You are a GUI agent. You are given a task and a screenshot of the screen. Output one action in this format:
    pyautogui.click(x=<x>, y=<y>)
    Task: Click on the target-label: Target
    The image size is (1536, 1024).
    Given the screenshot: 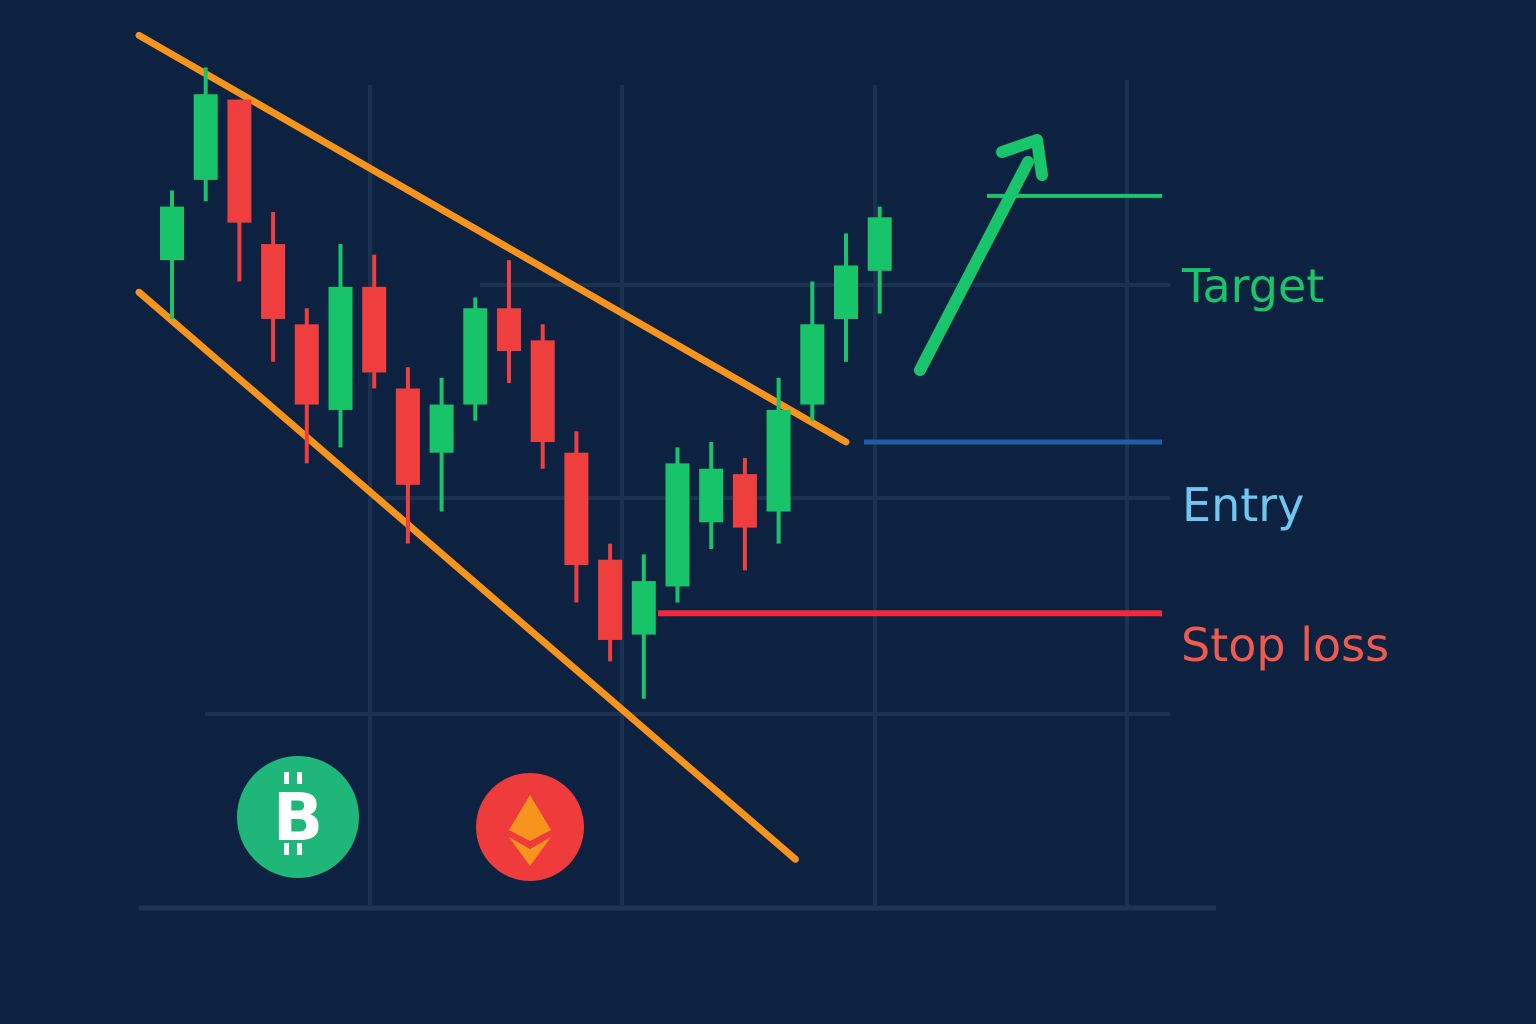 What is the action you would take?
    pyautogui.click(x=1253, y=286)
    